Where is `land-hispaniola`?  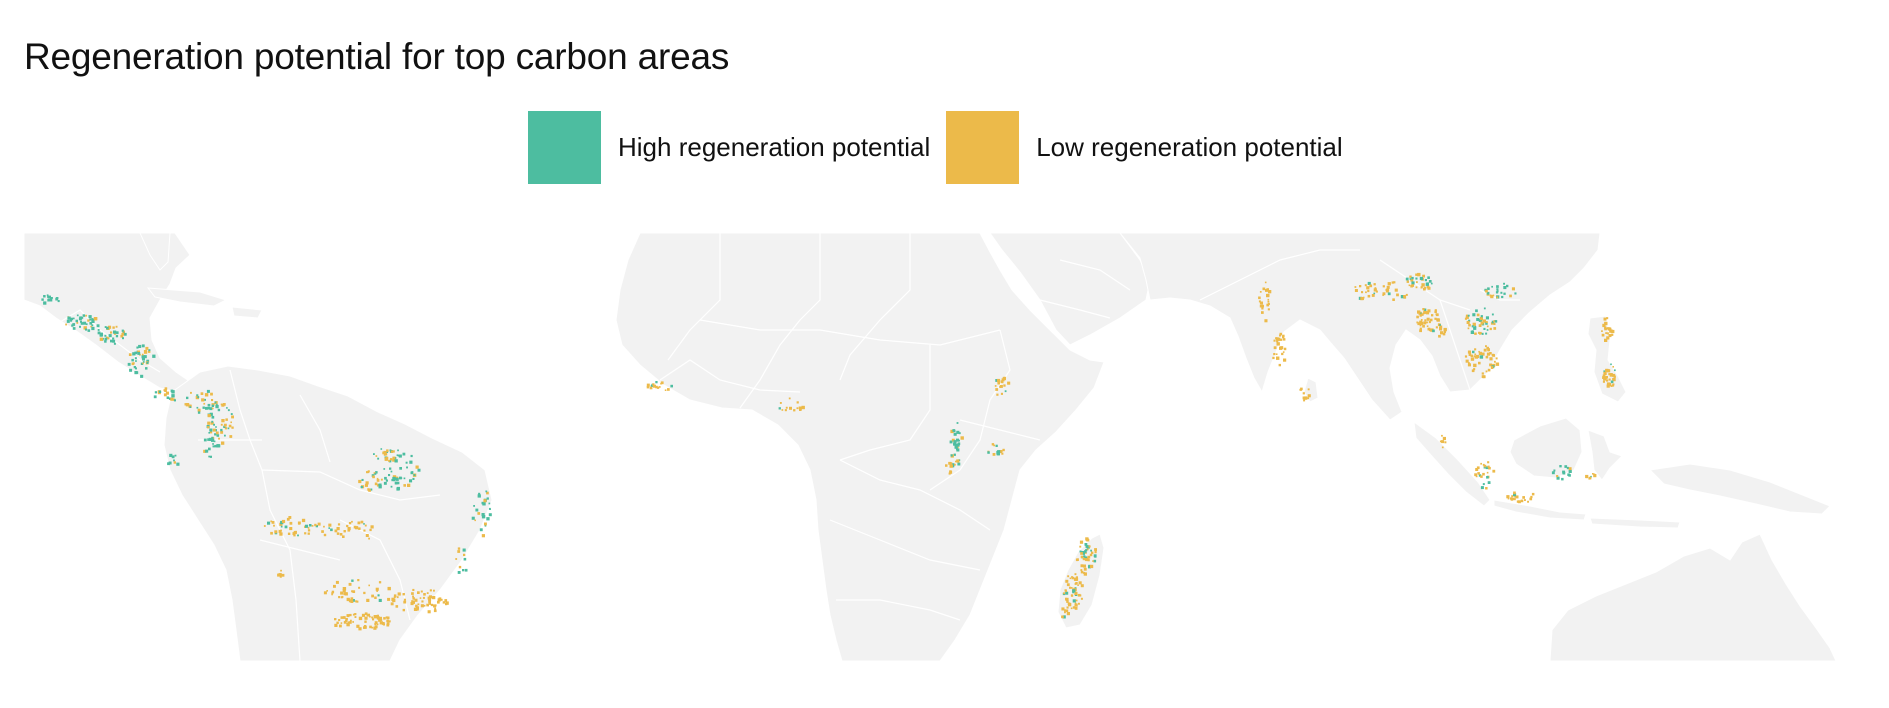 land-hispaniola is located at coordinates (247, 312).